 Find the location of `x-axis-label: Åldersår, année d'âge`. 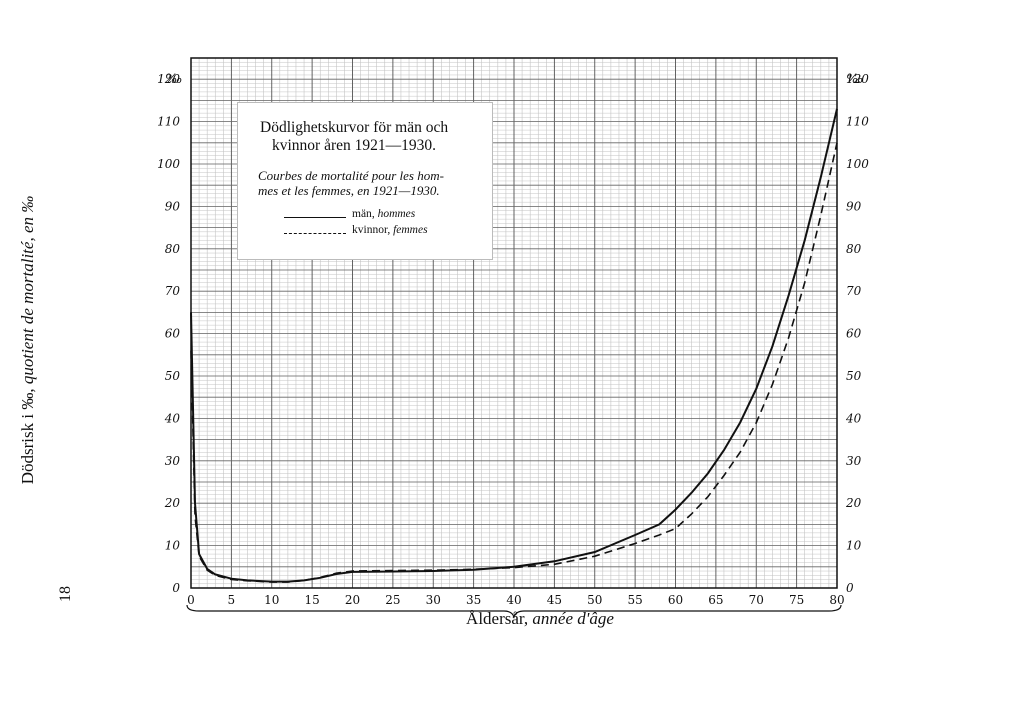

x-axis-label: Åldersår, année d'âge is located at coordinates (540, 619).